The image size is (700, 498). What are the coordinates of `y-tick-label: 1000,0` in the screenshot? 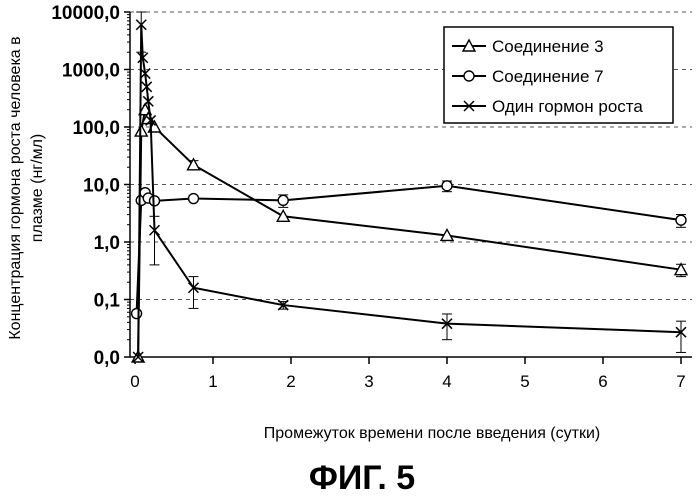 It's located at (91, 71).